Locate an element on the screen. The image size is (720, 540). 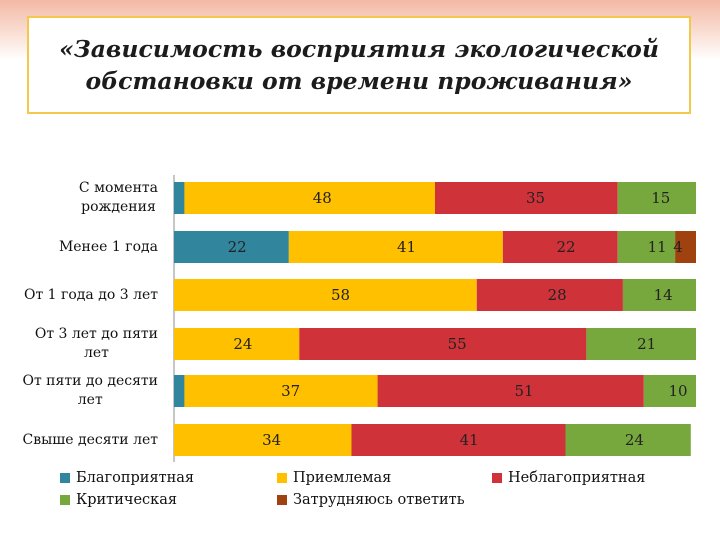
category-label-line: С момента is located at coordinates (118, 188).